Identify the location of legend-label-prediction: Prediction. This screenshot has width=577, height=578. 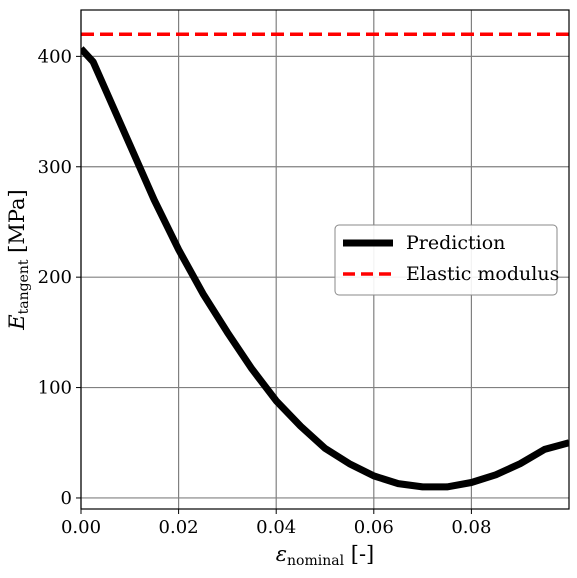
(455, 243).